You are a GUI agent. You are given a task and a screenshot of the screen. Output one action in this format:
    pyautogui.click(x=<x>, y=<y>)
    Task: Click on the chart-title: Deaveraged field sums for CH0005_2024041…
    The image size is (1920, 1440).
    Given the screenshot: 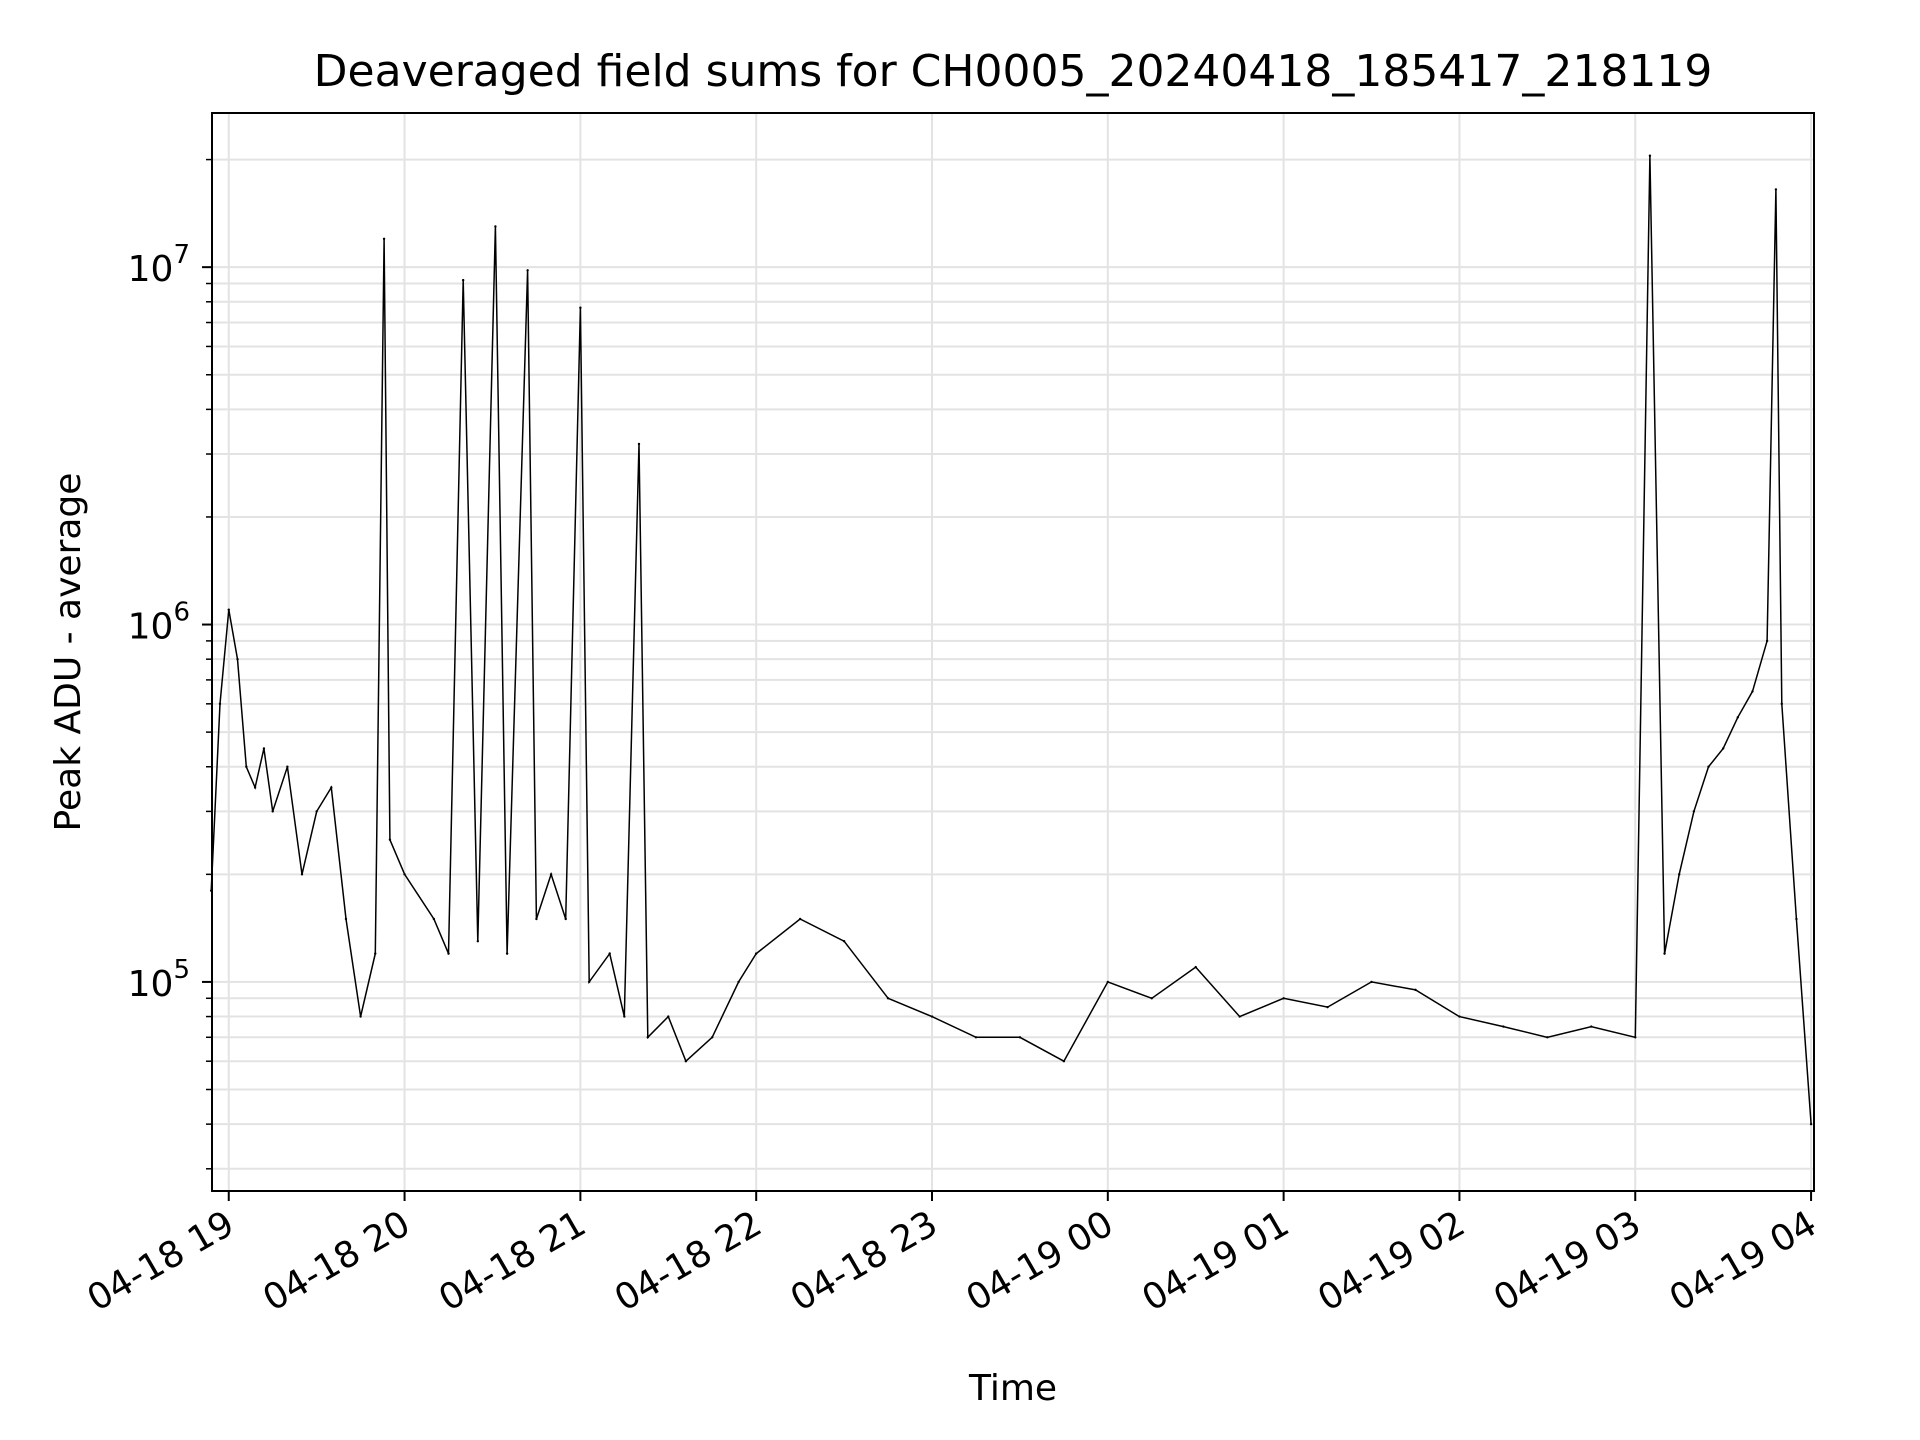 What is the action you would take?
    pyautogui.click(x=1013, y=71)
    